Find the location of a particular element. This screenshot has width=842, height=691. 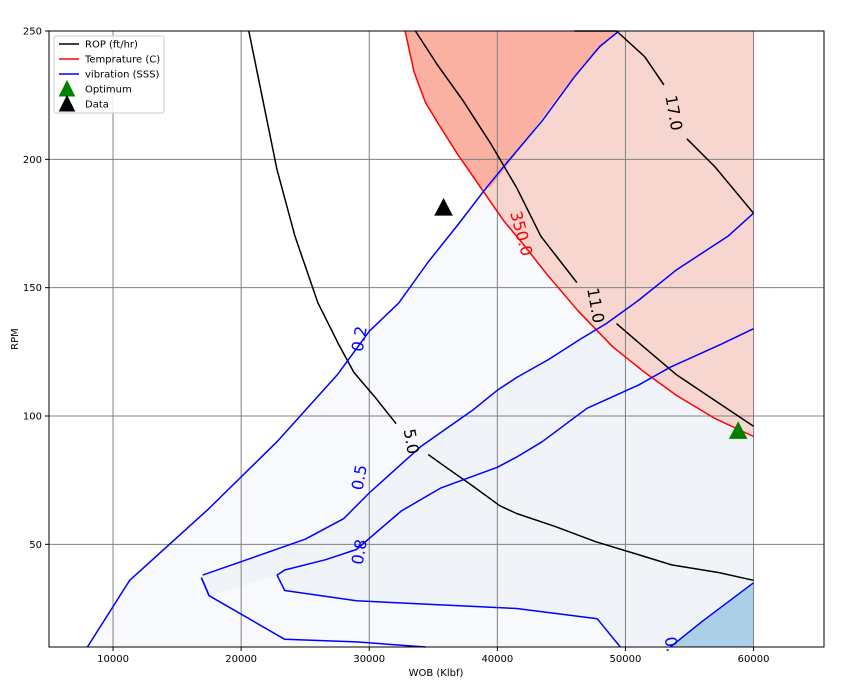

y-axis-label: RPM is located at coordinates (15, 339).